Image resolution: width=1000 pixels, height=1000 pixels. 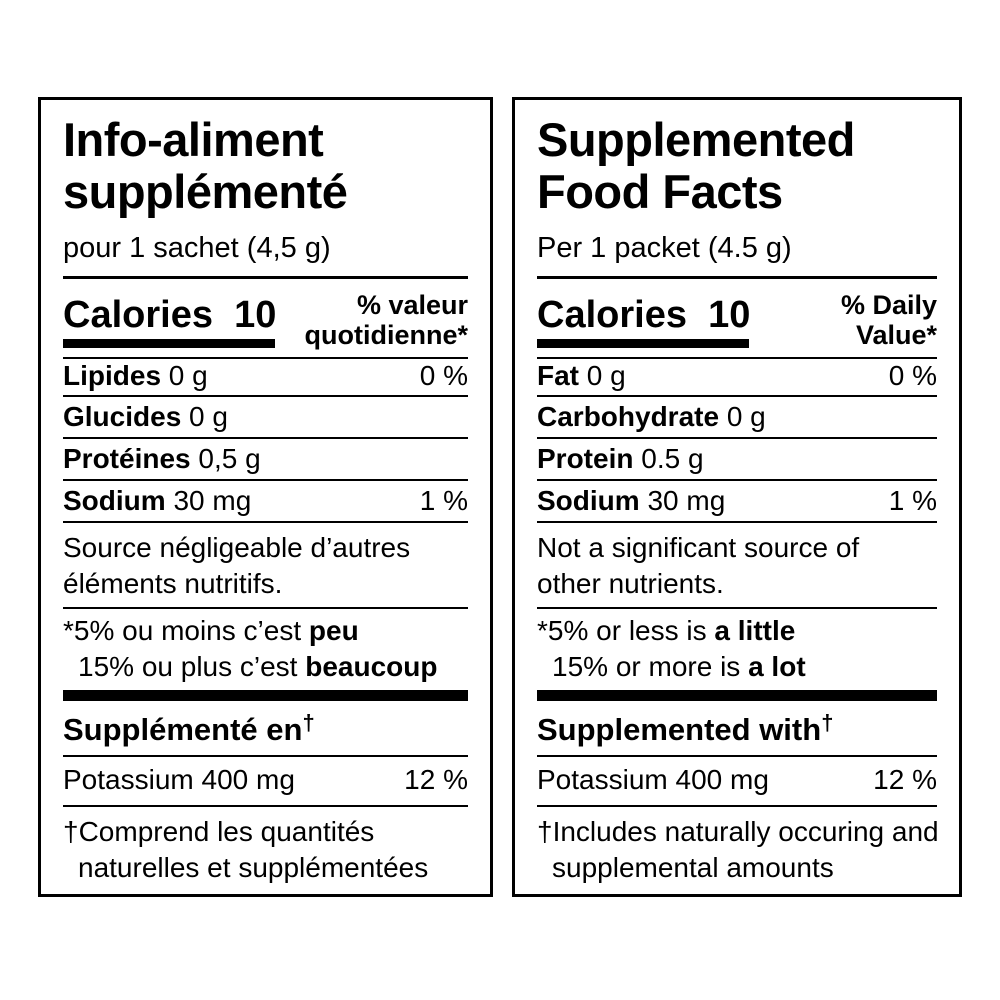 I want to click on nutrient-name: Protein, so click(x=585, y=458).